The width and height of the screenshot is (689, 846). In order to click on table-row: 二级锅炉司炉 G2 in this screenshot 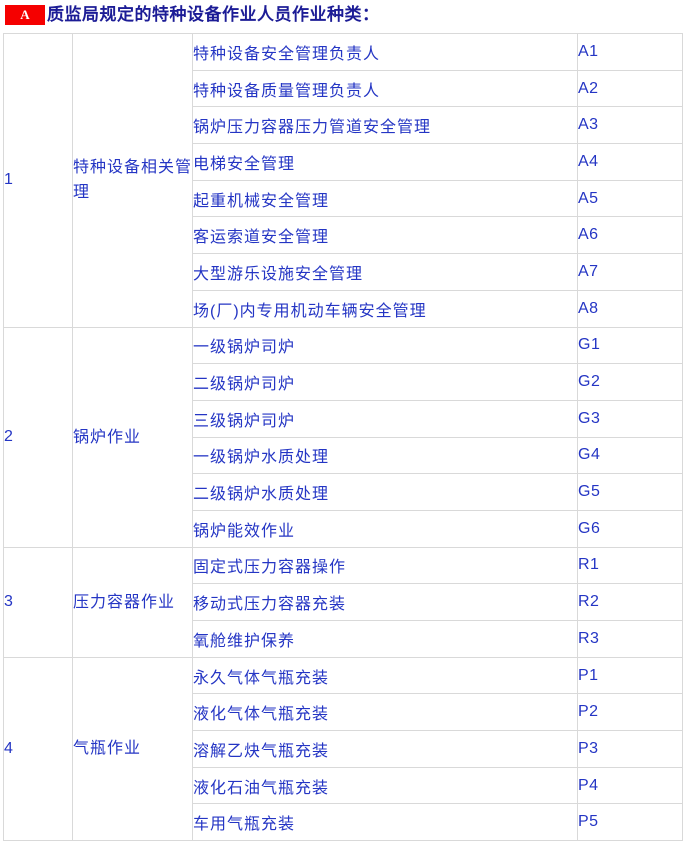, I will do `click(343, 382)`.